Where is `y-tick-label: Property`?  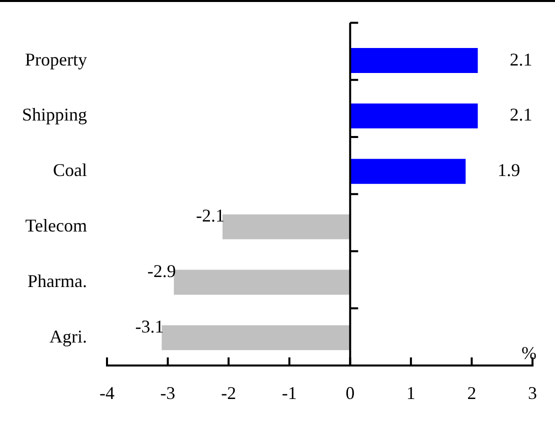
y-tick-label: Property is located at coordinates (56, 59).